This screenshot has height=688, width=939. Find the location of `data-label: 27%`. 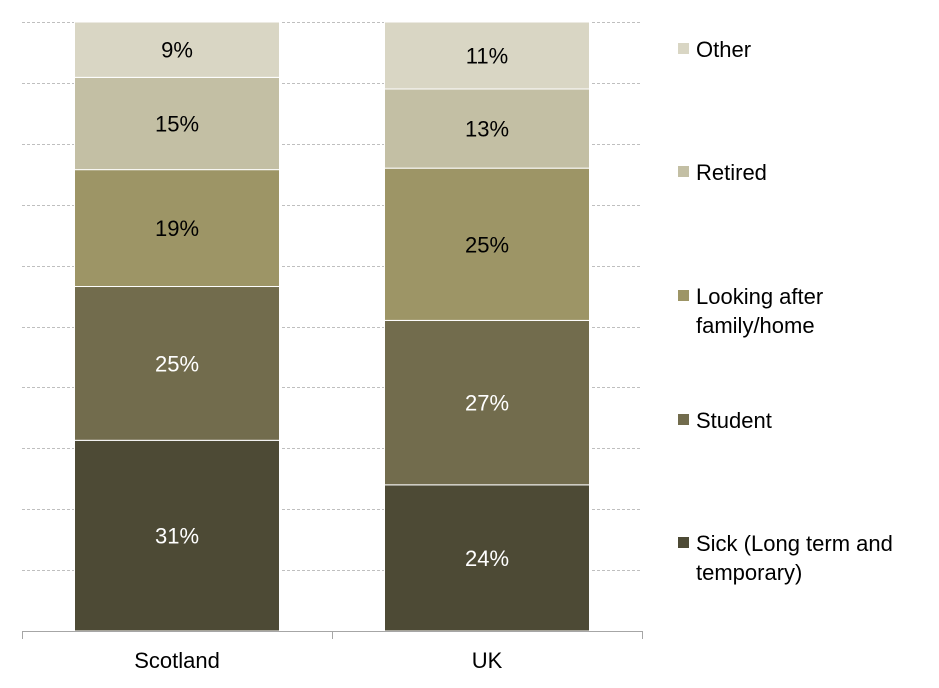

data-label: 27% is located at coordinates (487, 403).